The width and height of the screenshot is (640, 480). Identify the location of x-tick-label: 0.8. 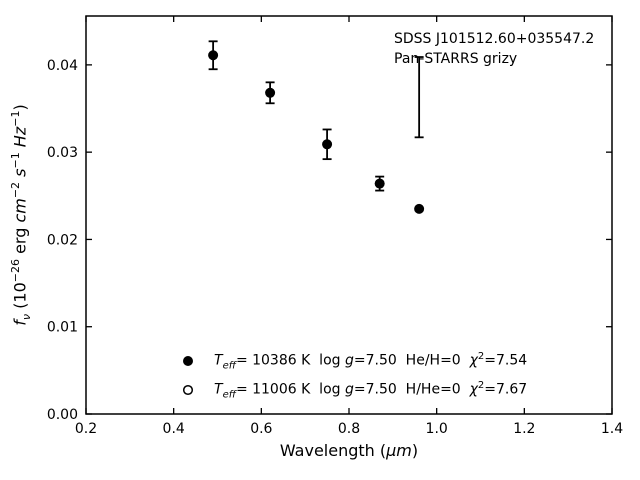
(349, 429).